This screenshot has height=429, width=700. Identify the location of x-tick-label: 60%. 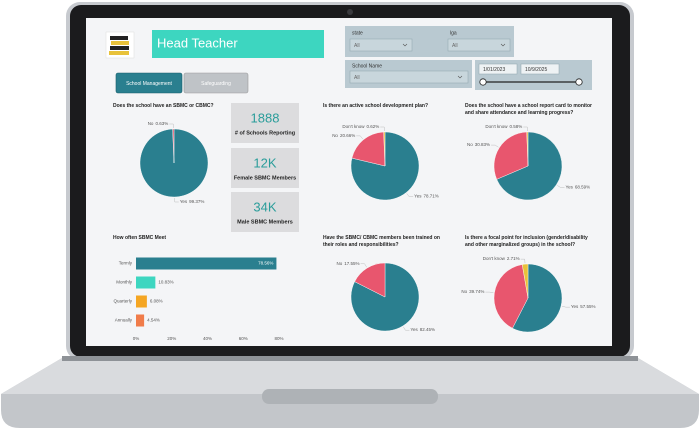
(243, 338).